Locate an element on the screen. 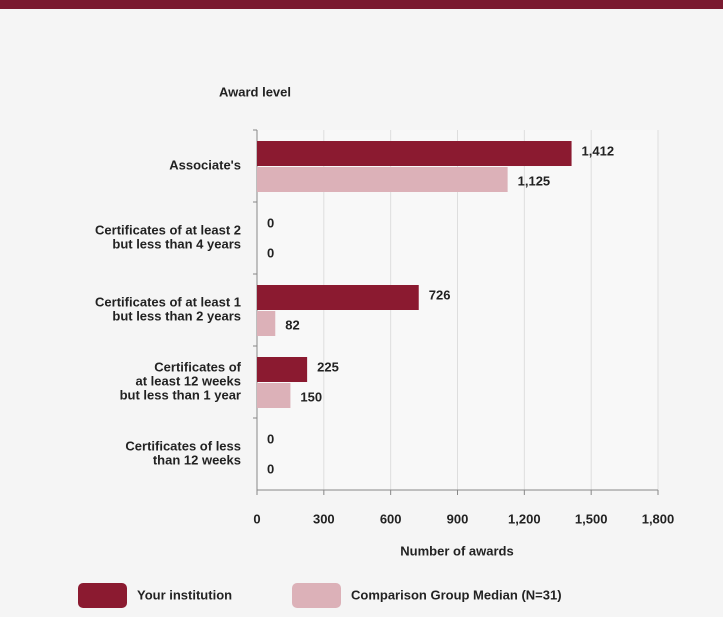 Image resolution: width=723 pixels, height=617 pixels. y-tick-label: but less than 2 years is located at coordinates (176, 315).